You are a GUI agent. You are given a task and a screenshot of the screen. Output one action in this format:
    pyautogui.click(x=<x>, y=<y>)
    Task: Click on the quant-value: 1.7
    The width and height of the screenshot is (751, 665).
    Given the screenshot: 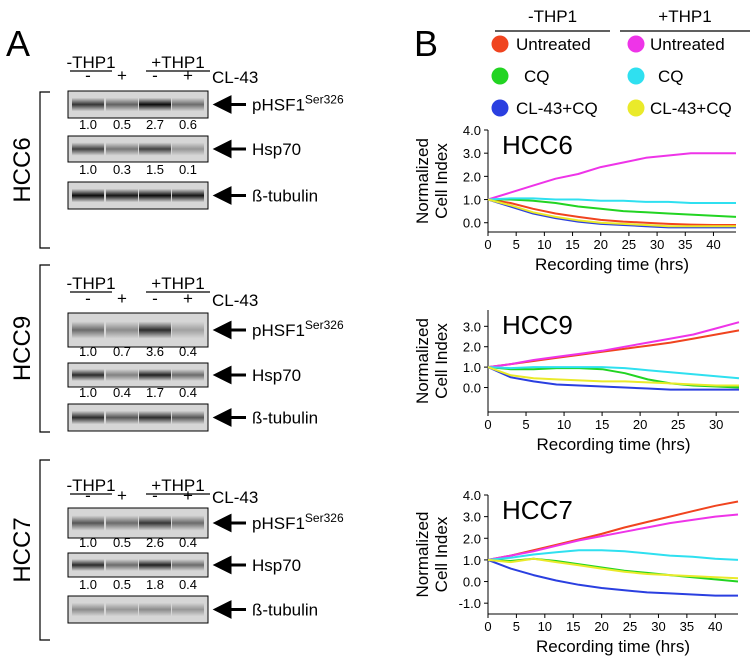 What is the action you would take?
    pyautogui.click(x=155, y=392)
    